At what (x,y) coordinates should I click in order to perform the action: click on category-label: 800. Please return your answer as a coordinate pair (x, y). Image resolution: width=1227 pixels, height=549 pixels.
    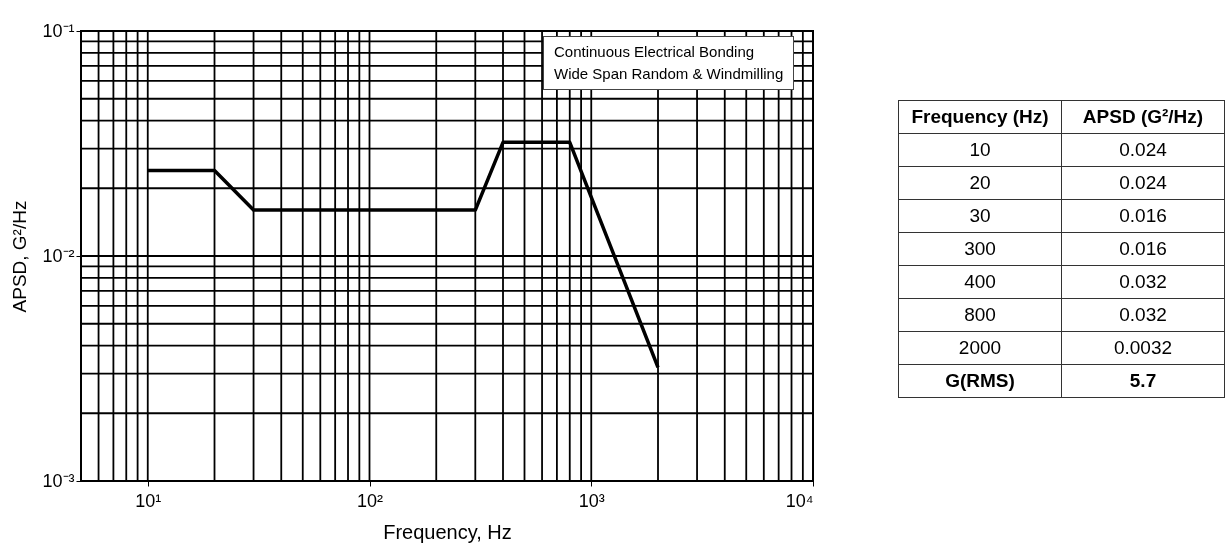
    Looking at the image, I should click on (980, 315).